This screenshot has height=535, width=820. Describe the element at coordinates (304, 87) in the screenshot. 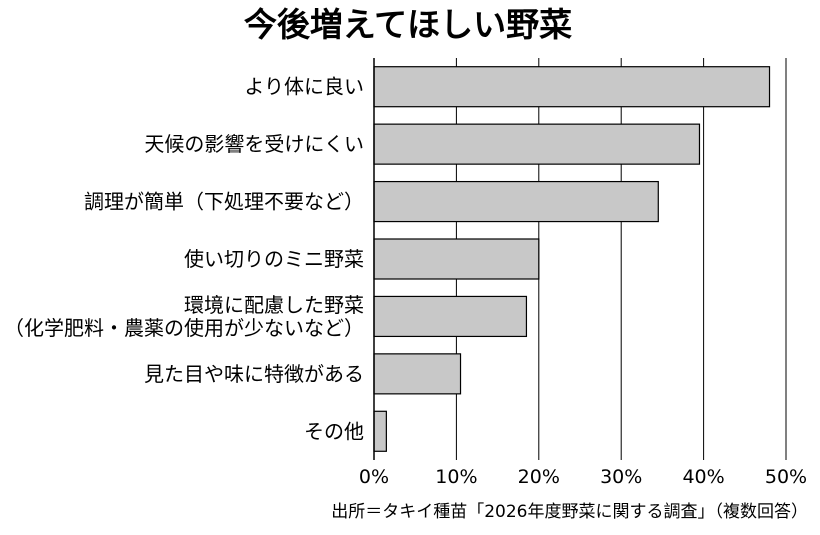

I see `category-label: より体に良い` at that location.